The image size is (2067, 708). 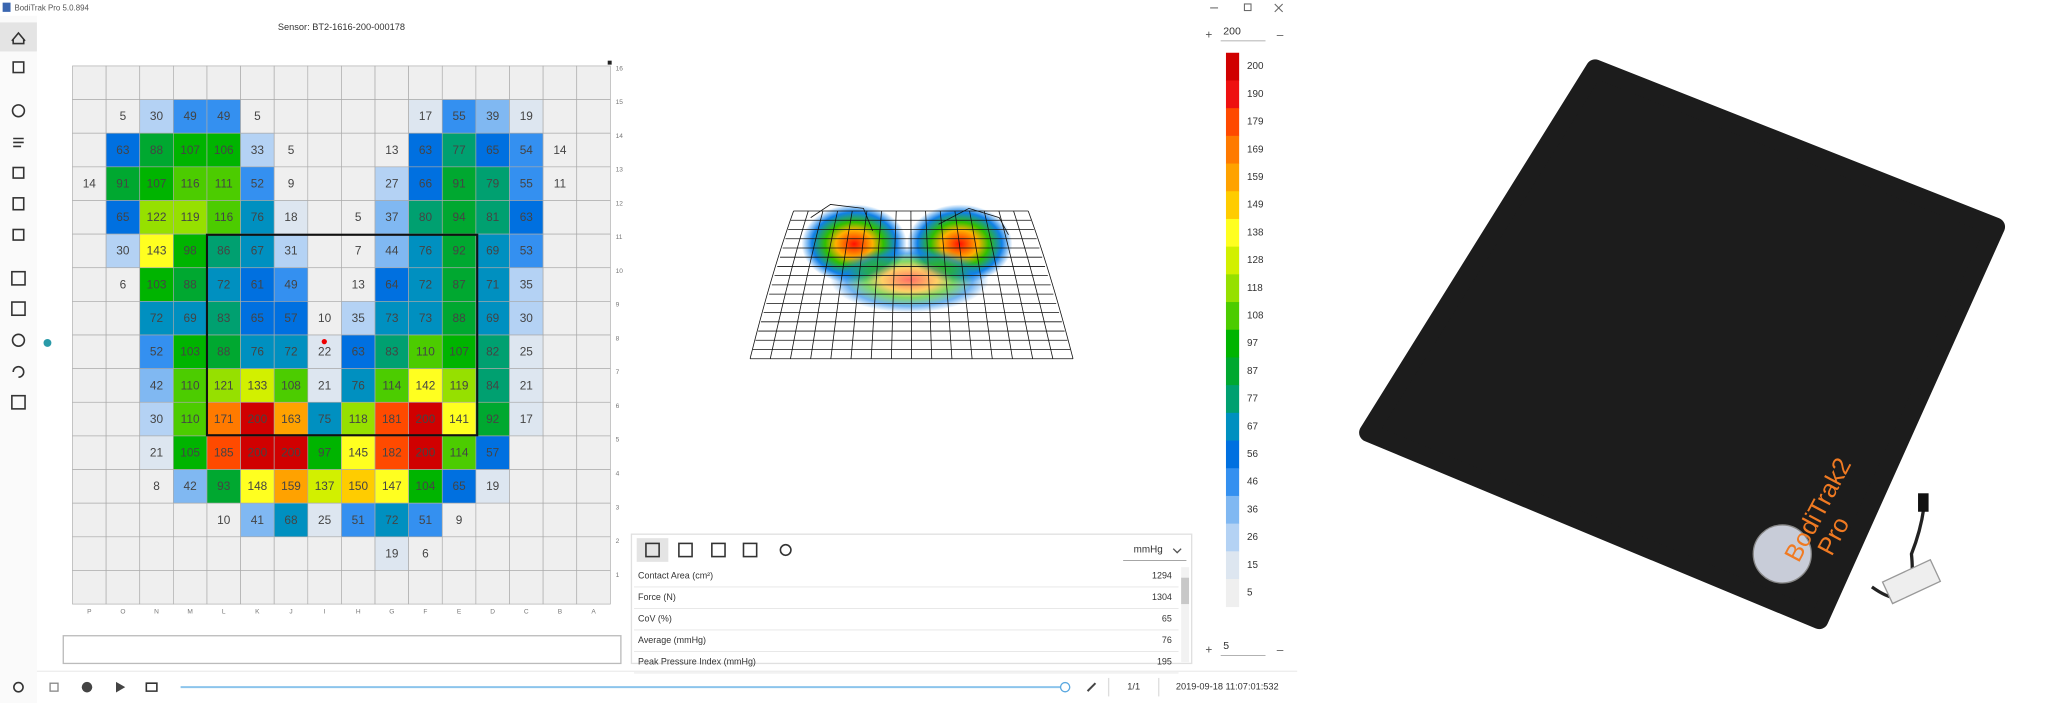 I want to click on 3d-view, so click(x=911, y=282).